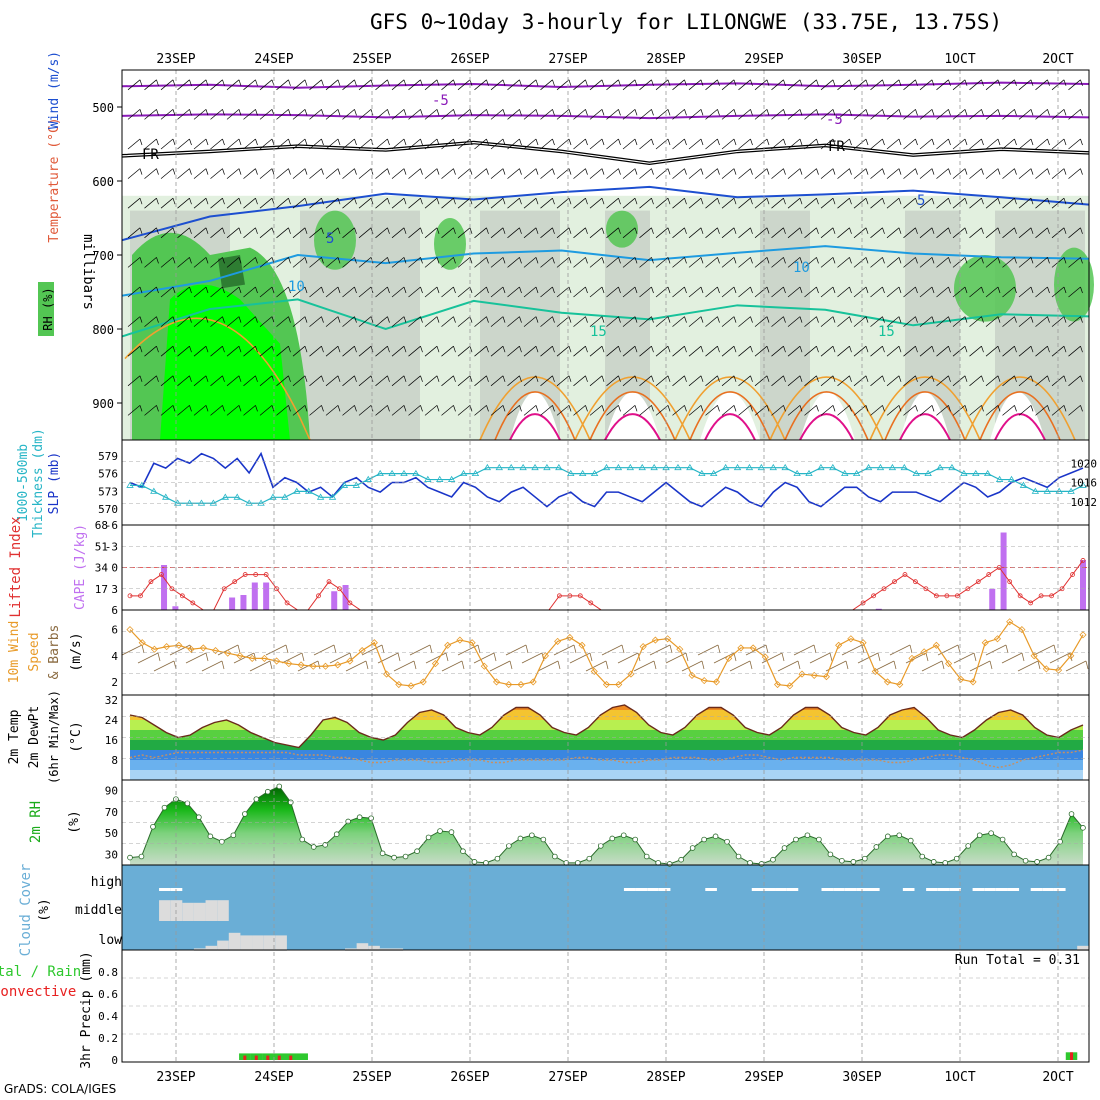 This screenshot has height=1100, width=1100. What do you see at coordinates (296, 287) in the screenshot?
I see `contour-label: 10` at bounding box center [296, 287].